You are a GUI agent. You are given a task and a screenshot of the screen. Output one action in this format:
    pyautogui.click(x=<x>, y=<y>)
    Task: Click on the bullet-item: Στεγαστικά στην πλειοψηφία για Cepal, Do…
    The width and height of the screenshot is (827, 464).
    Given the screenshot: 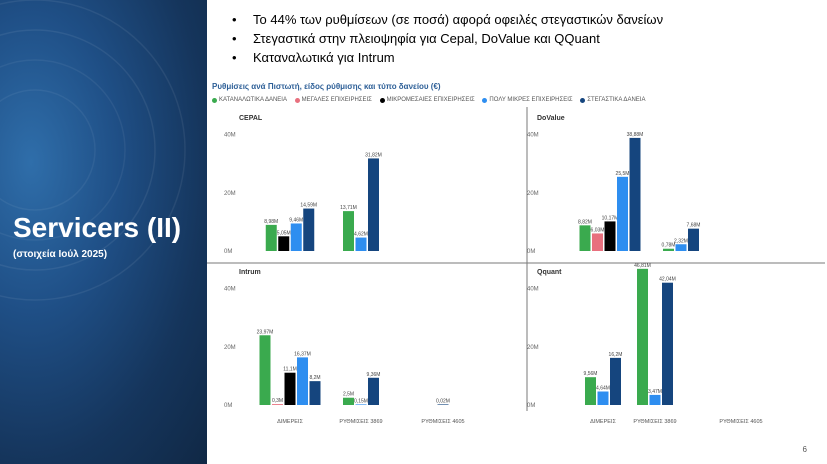 What is the action you would take?
    pyautogui.click(x=447, y=38)
    